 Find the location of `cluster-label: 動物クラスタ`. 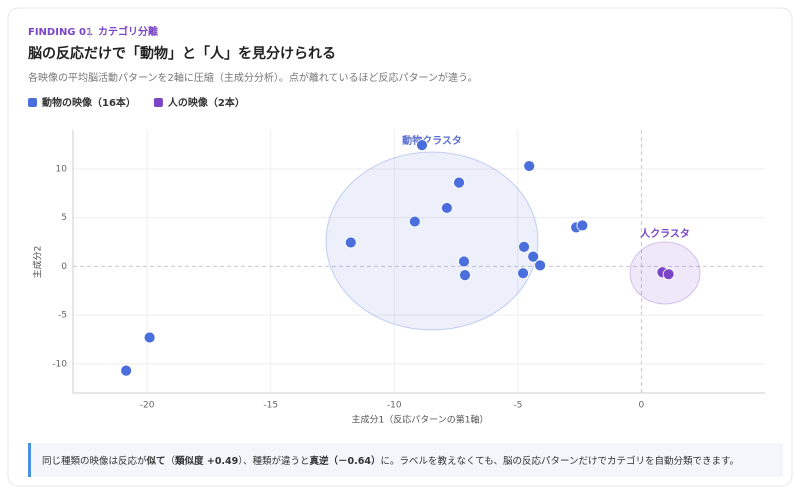

cluster-label: 動物クラスタ is located at coordinates (432, 140).